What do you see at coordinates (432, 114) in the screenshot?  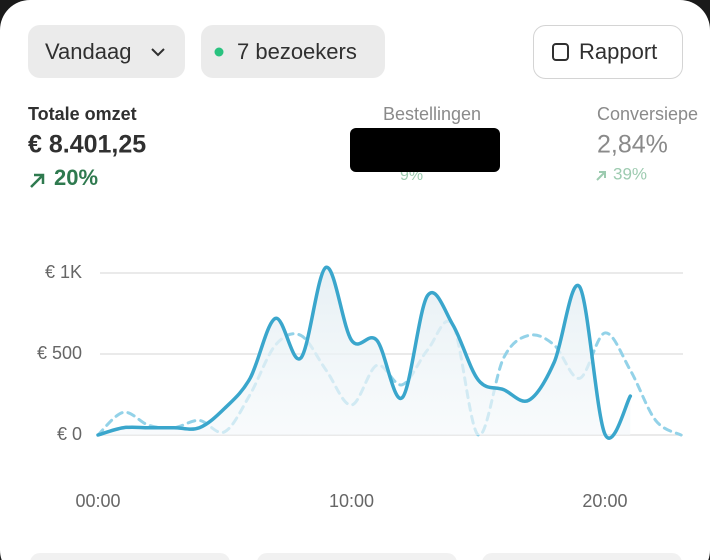 I see `metric-label: Bestellingen` at bounding box center [432, 114].